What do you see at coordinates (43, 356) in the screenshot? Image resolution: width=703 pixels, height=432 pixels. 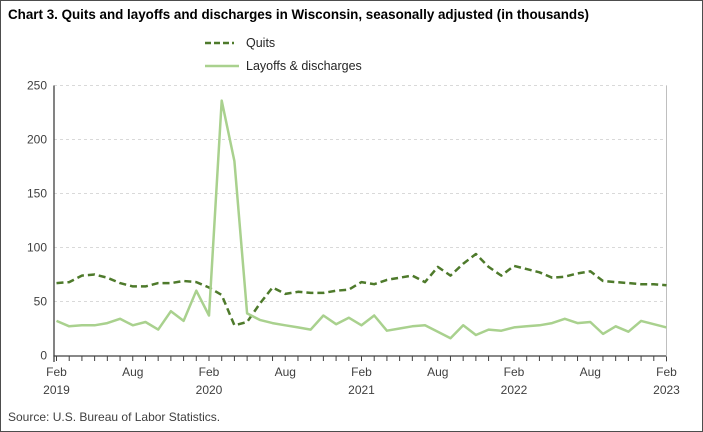 I see `y-tick-label: 0` at bounding box center [43, 356].